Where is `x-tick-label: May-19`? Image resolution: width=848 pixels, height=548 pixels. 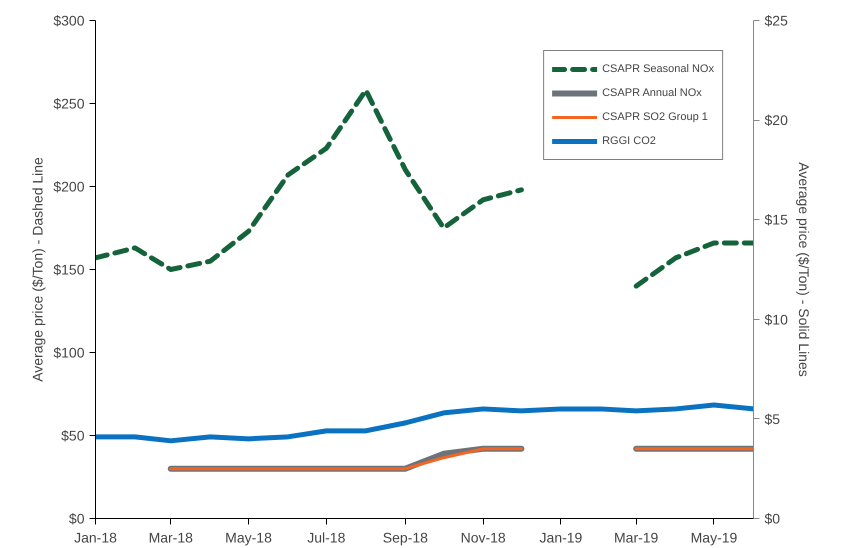
x-tick-label: May-19 is located at coordinates (714, 538).